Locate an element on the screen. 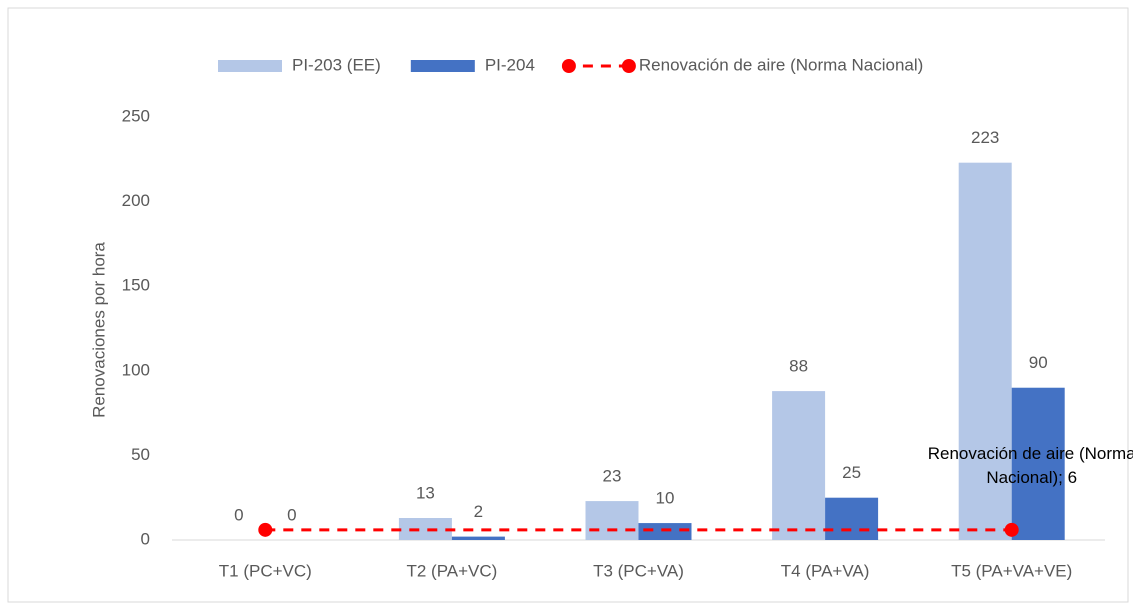 Image resolution: width=1133 pixels, height=604 pixels. x-tick-label: T1 (PC+VC) is located at coordinates (265, 570).